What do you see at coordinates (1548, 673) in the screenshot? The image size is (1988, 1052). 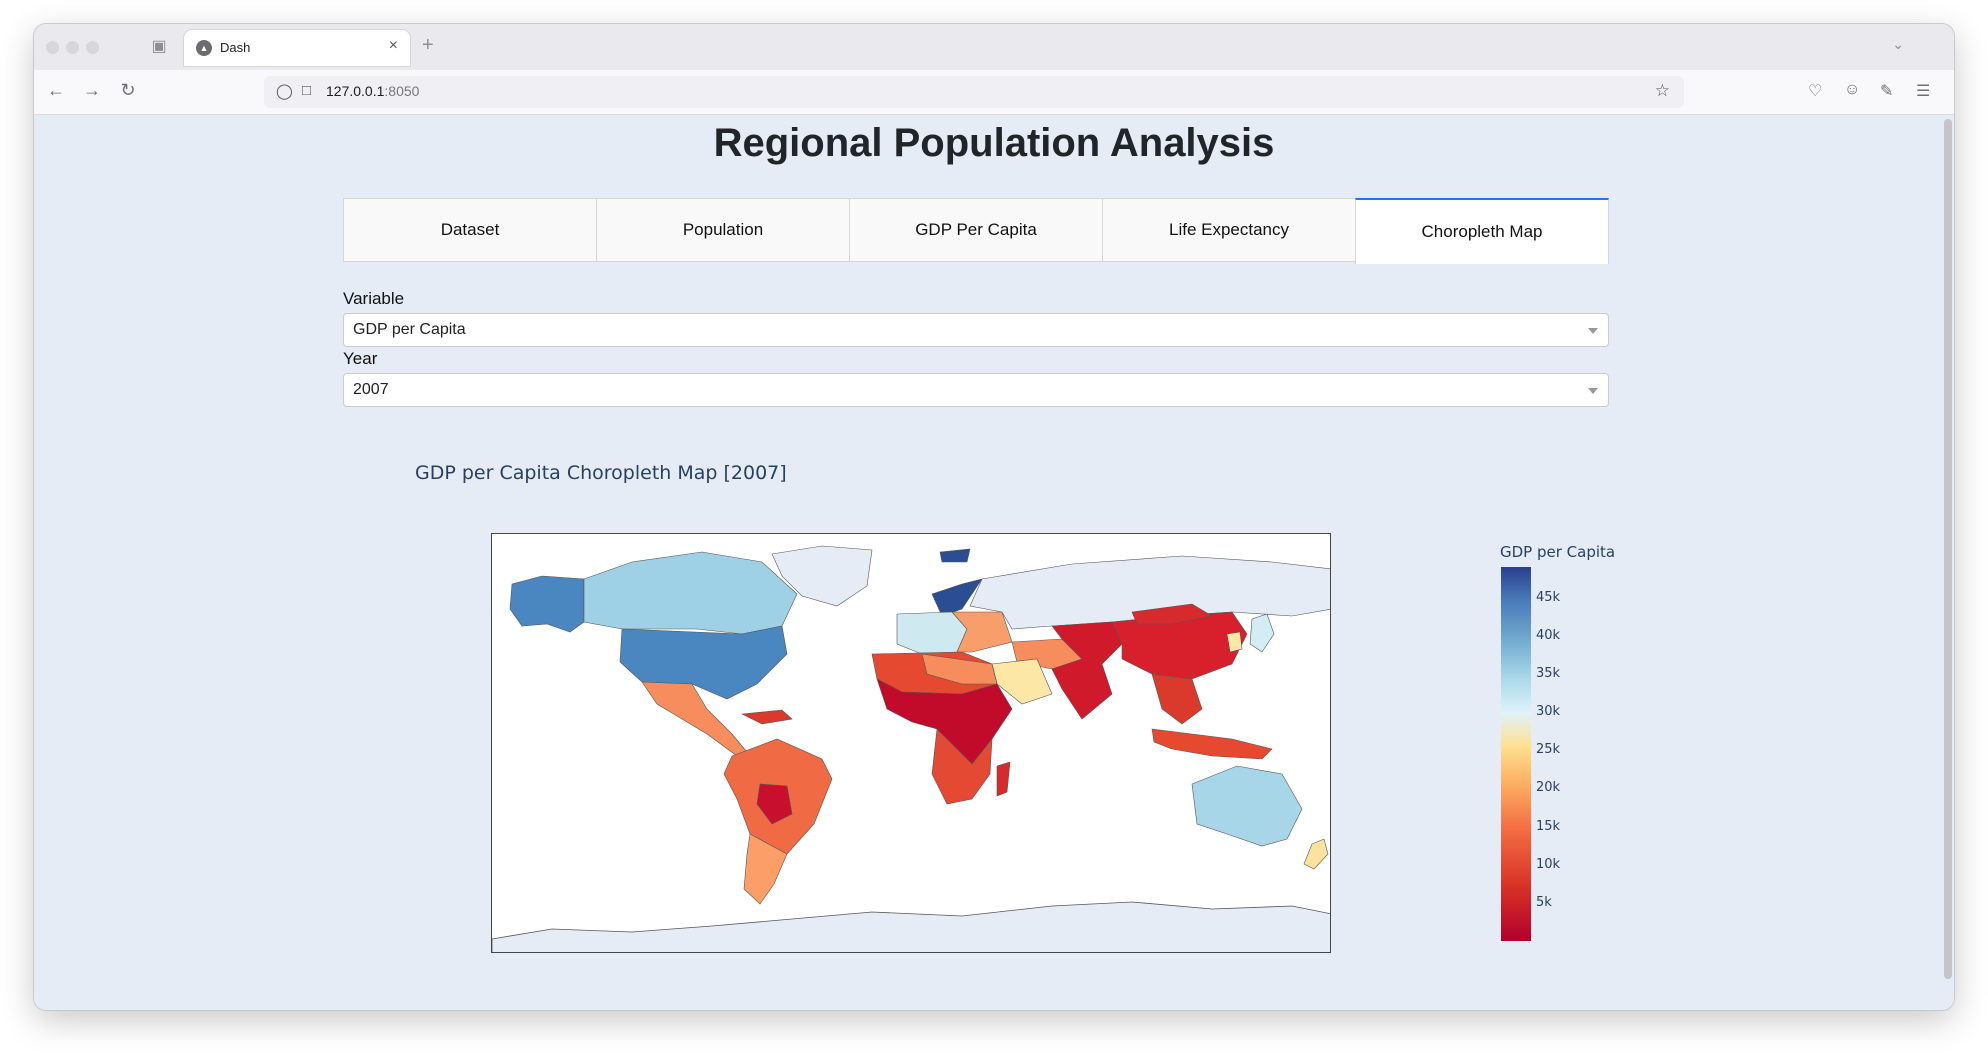 I see `colorbar-tick-label: 35k` at bounding box center [1548, 673].